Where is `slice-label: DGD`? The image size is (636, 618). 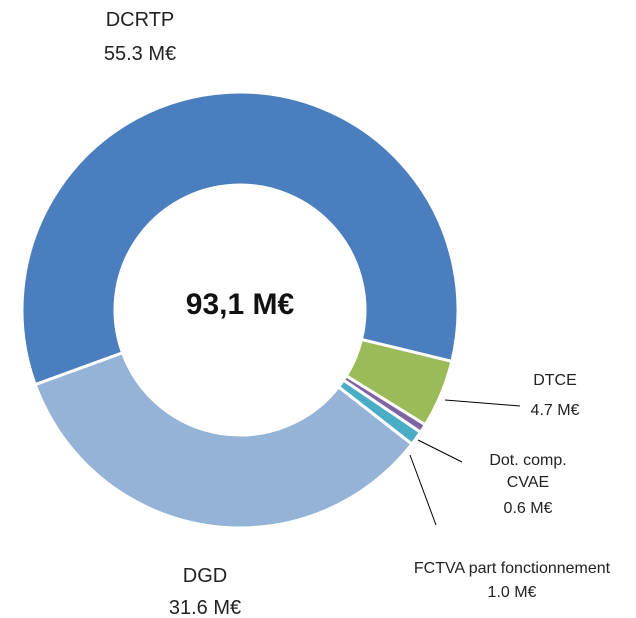 slice-label: DGD is located at coordinates (205, 576).